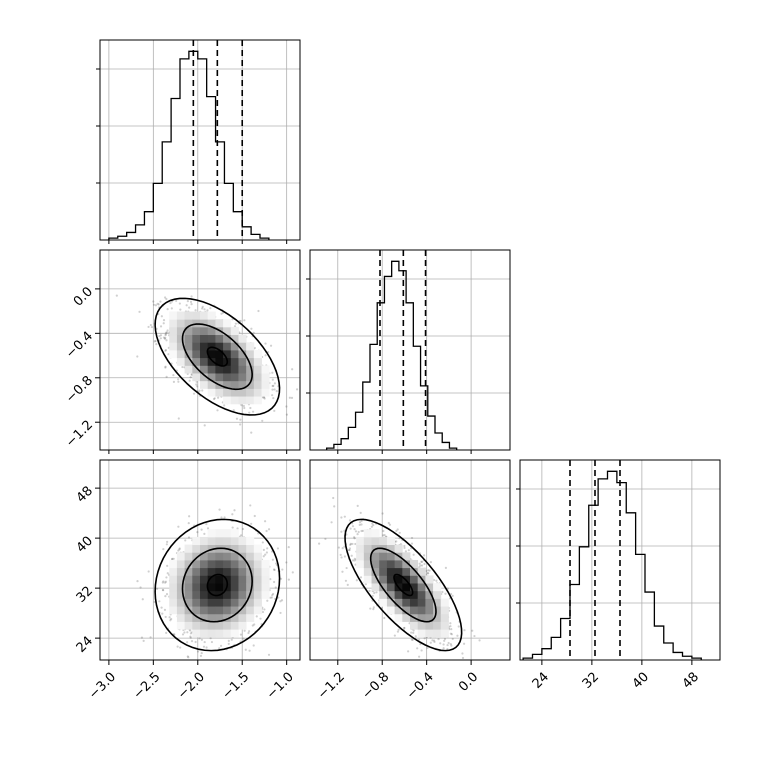 Image resolution: width=760 pixels, height=760 pixels. I want to click on y-tick-label: −1.2, so click(79, 434).